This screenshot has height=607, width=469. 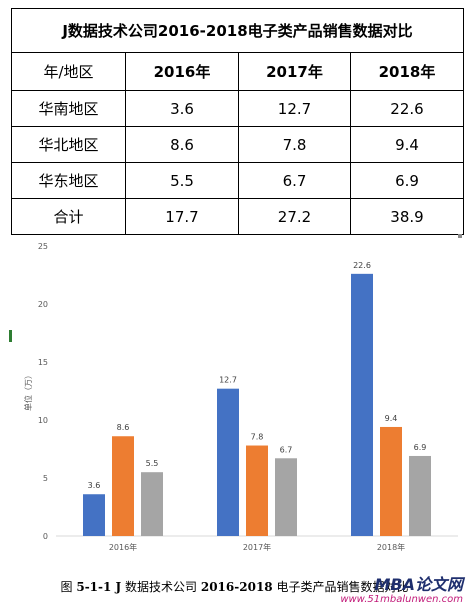 What do you see at coordinates (407, 216) in the screenshot?
I see `table-cell: 38.9` at bounding box center [407, 216].